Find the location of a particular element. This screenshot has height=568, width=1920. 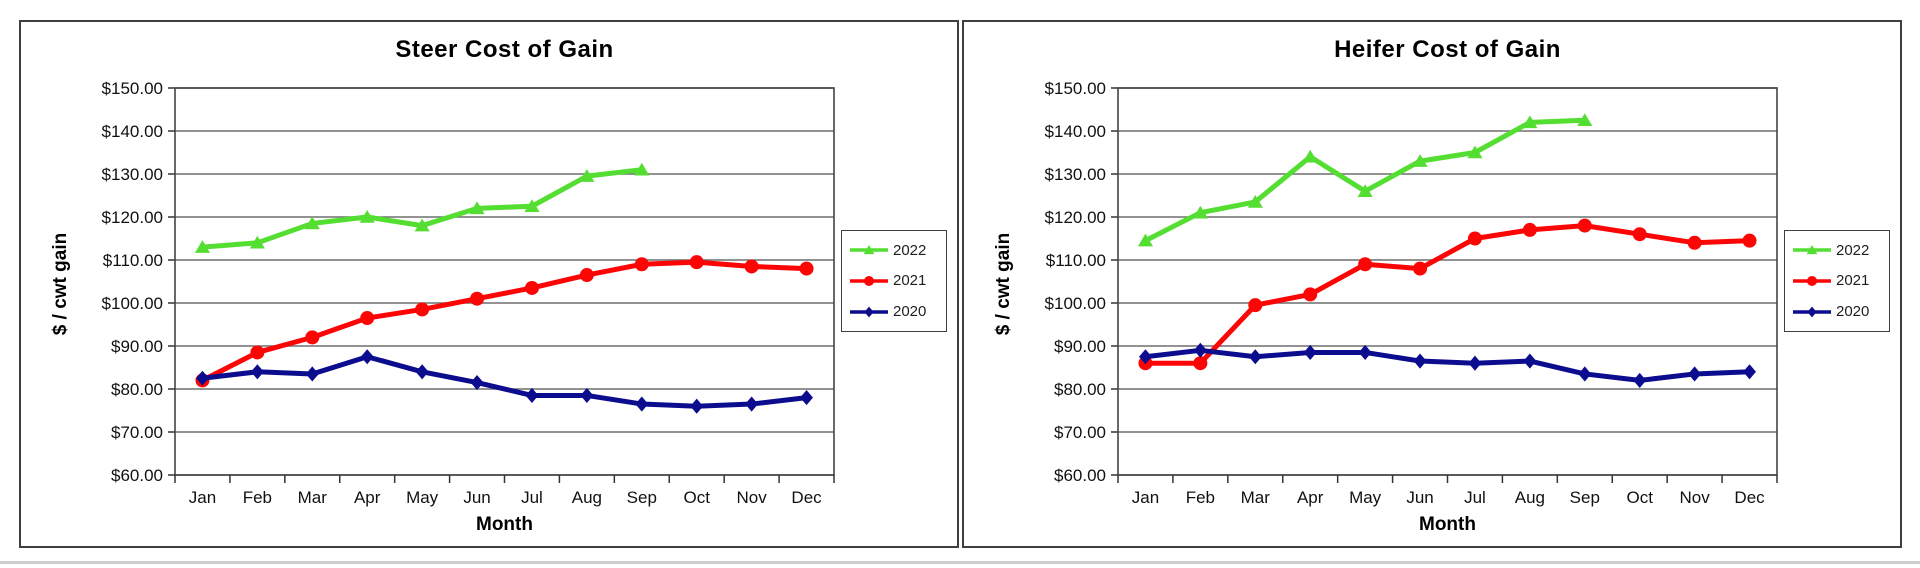

series-line-2020 is located at coordinates (1447, 365).